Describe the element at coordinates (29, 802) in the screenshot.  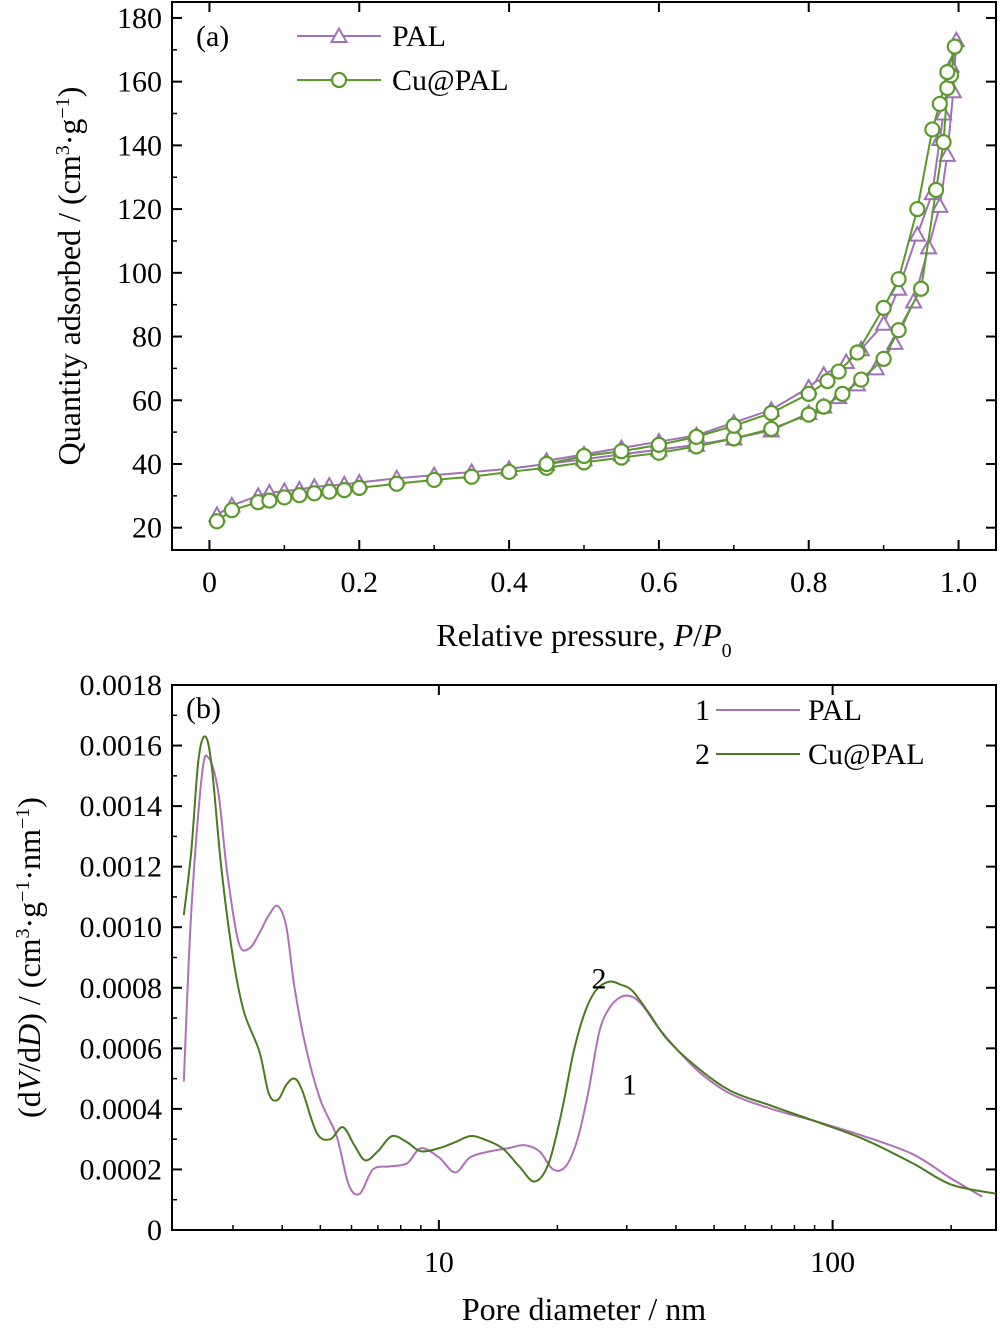
I see `chart_data.1.ylabel_parts-part: )` at that location.